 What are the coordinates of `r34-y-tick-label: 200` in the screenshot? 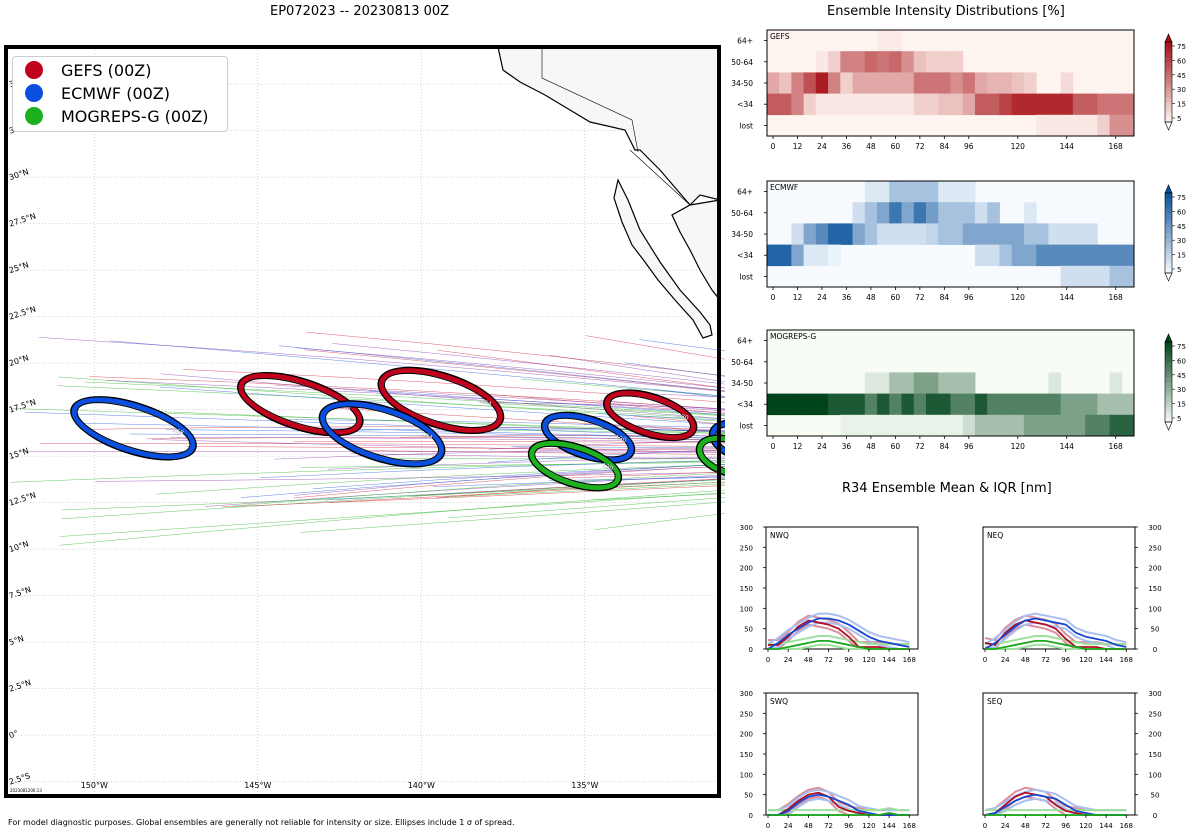 It's located at (746, 569).